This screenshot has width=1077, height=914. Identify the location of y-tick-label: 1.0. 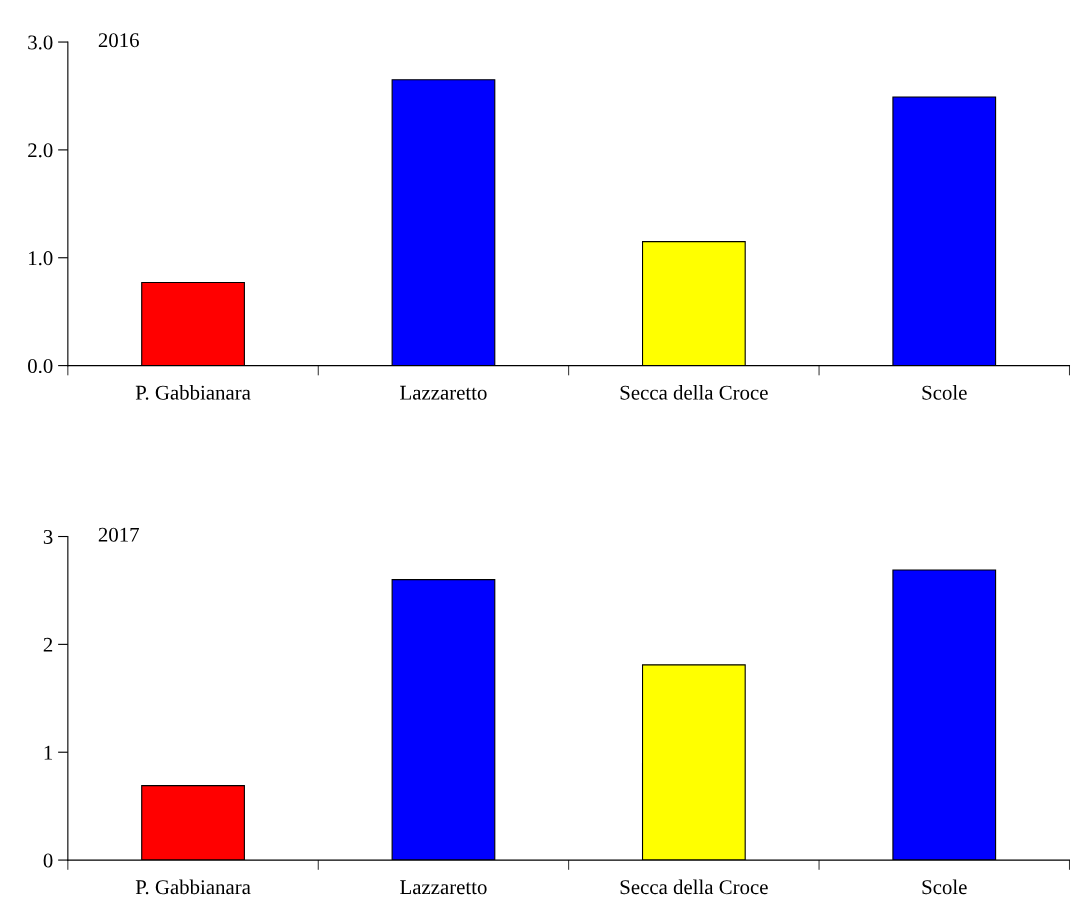
(41, 258).